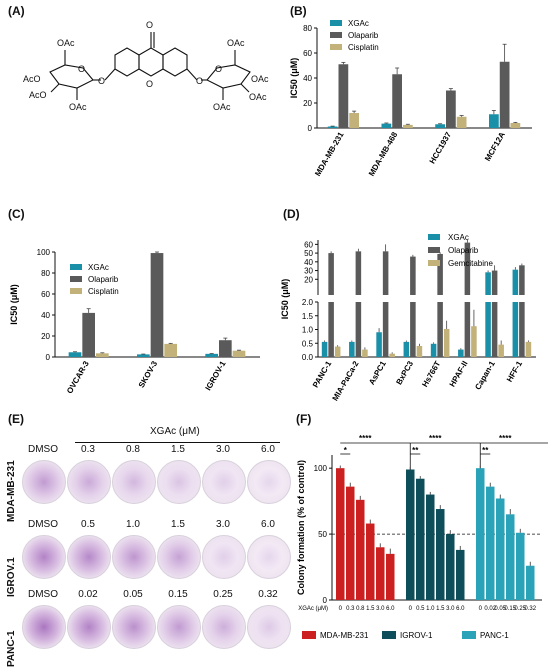  What do you see at coordinates (530, 609) in the screenshot?
I see `dose-tick-label: 0.32` at bounding box center [530, 609].